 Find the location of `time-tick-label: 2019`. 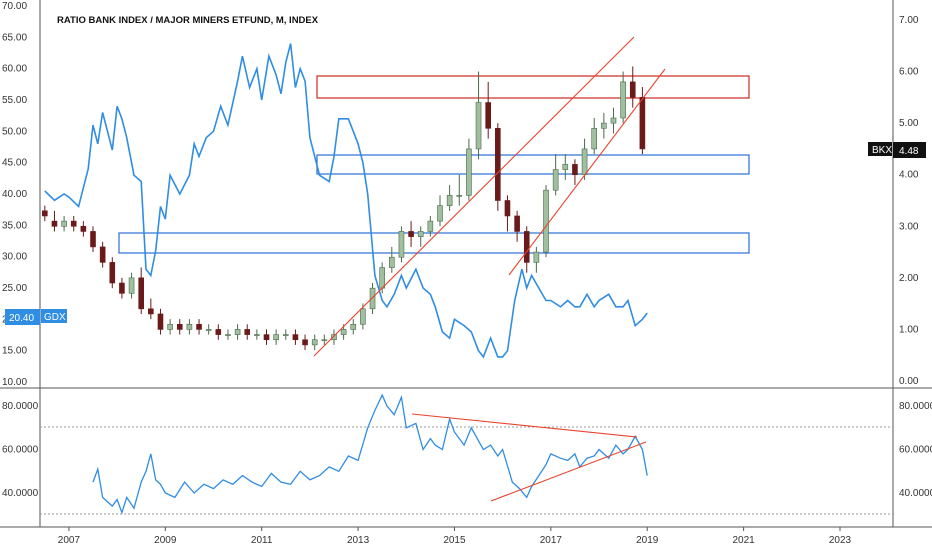

time-tick-label: 2019 is located at coordinates (647, 540).